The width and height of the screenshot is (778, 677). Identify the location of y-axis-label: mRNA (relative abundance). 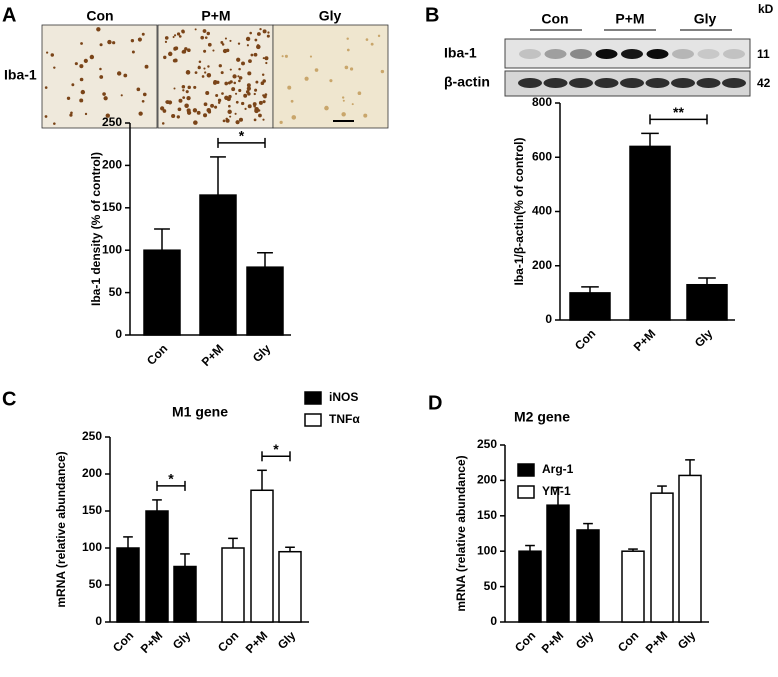
(461, 533).